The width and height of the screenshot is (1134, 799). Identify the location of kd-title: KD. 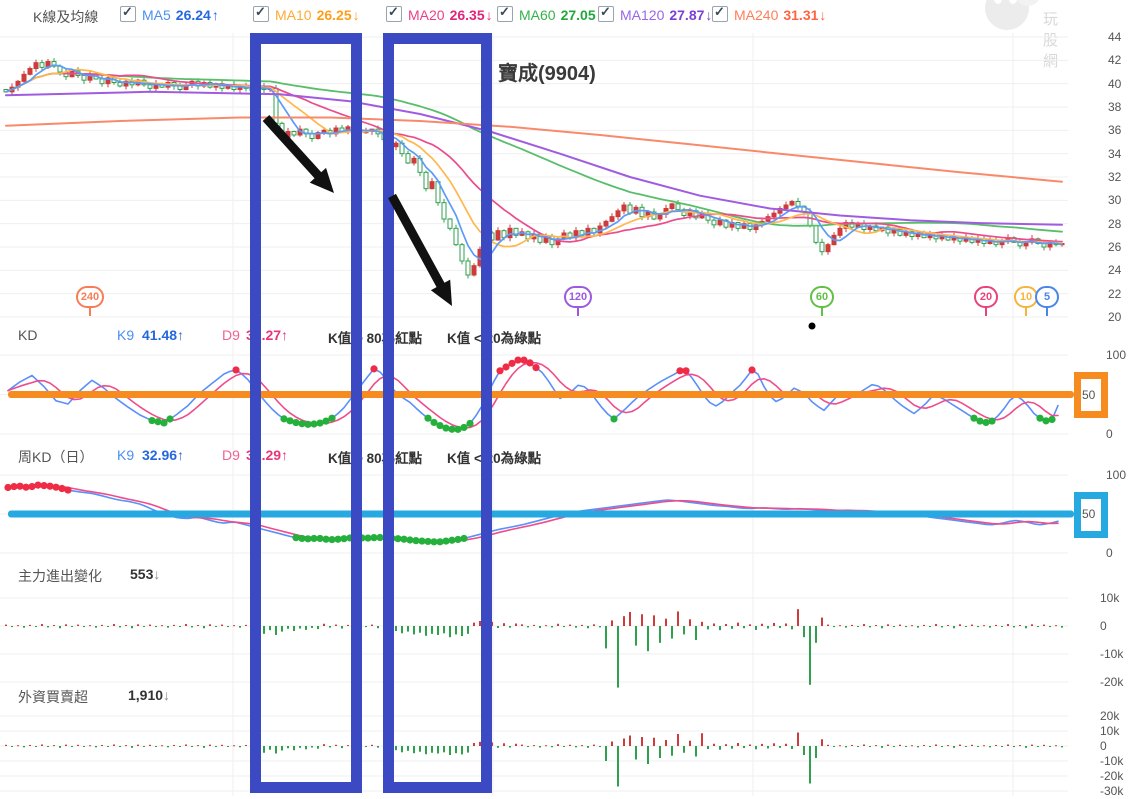
(28, 335).